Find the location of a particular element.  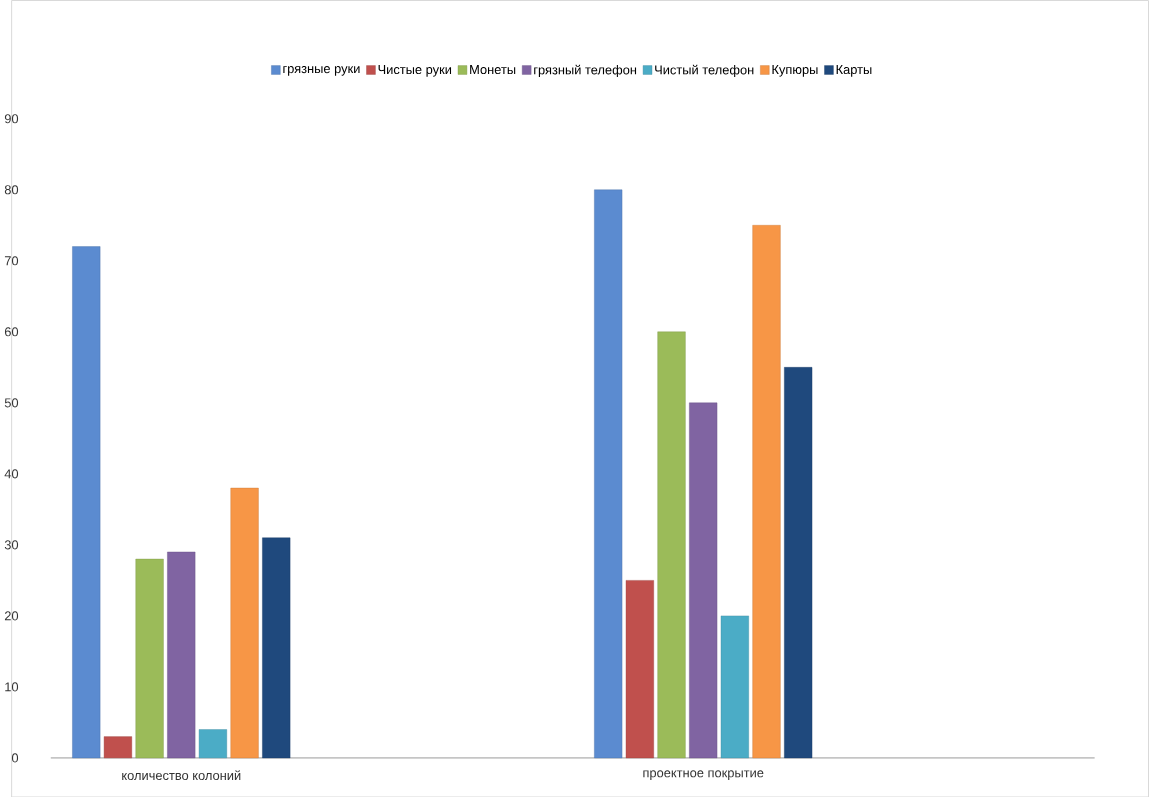

y-tick-label: 60 is located at coordinates (11, 332).